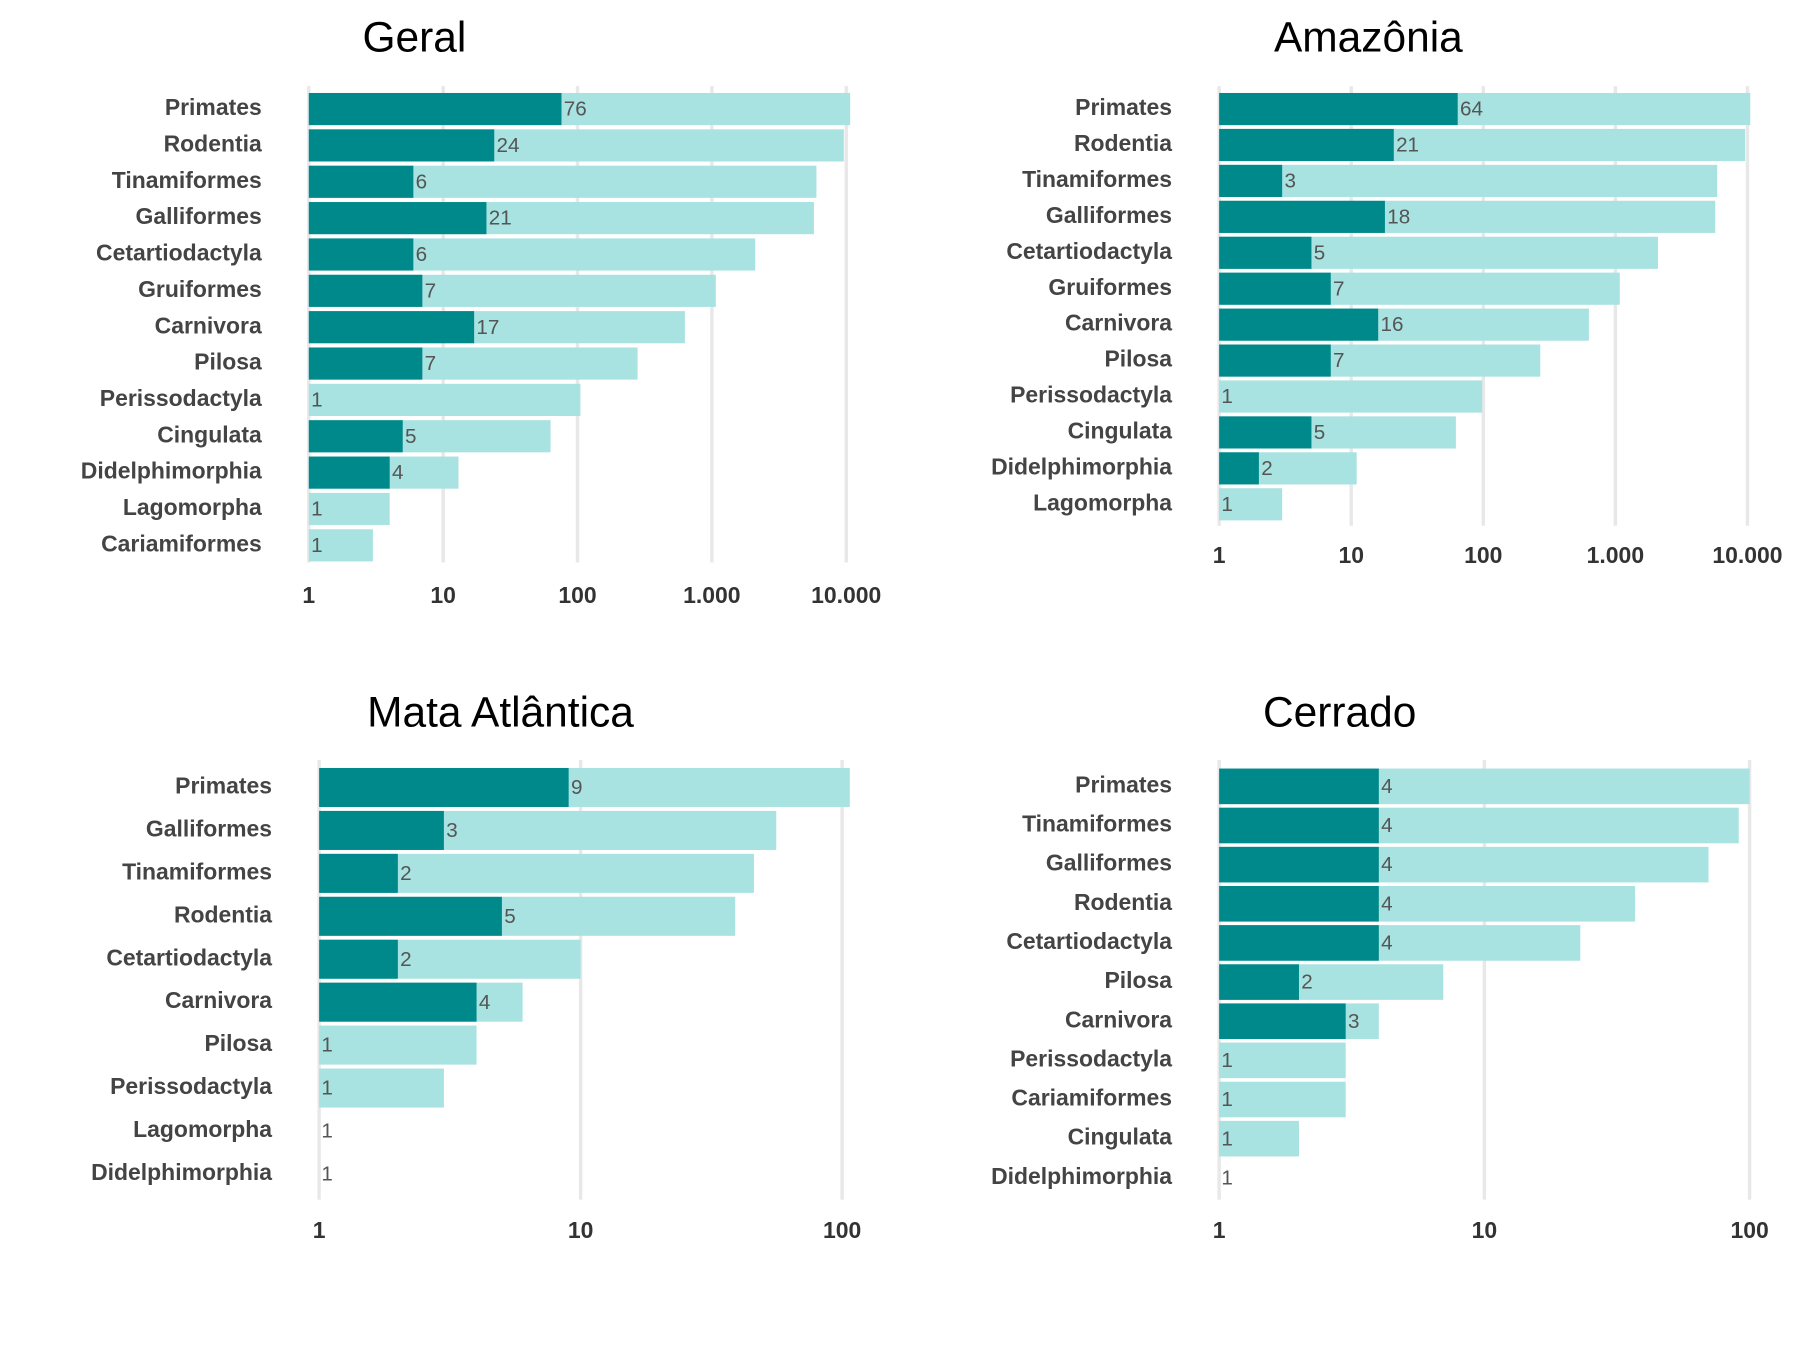  I want to click on category-label: Galliformes, so click(1109, 215).